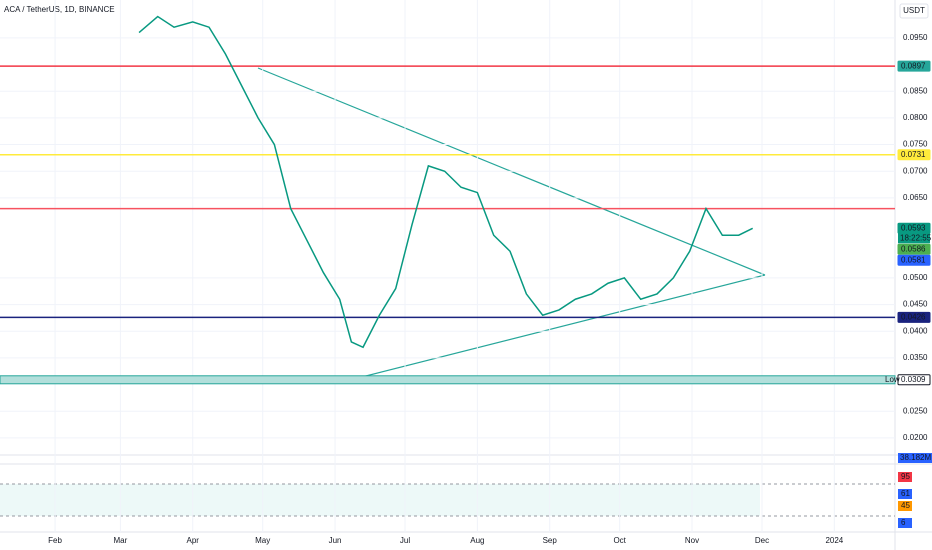 This screenshot has width=932, height=550. I want to click on oscillator-label: 45, so click(905, 505).